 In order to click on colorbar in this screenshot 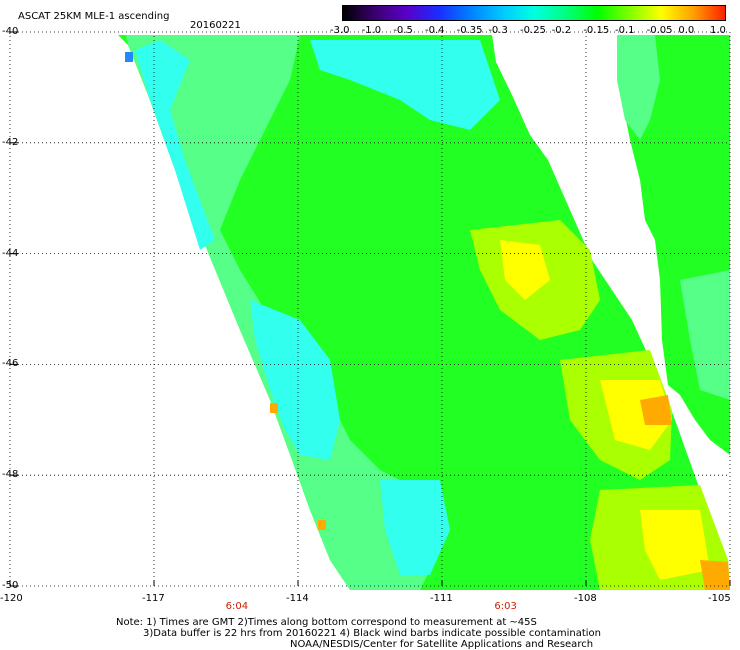, I will do `click(534, 13)`.